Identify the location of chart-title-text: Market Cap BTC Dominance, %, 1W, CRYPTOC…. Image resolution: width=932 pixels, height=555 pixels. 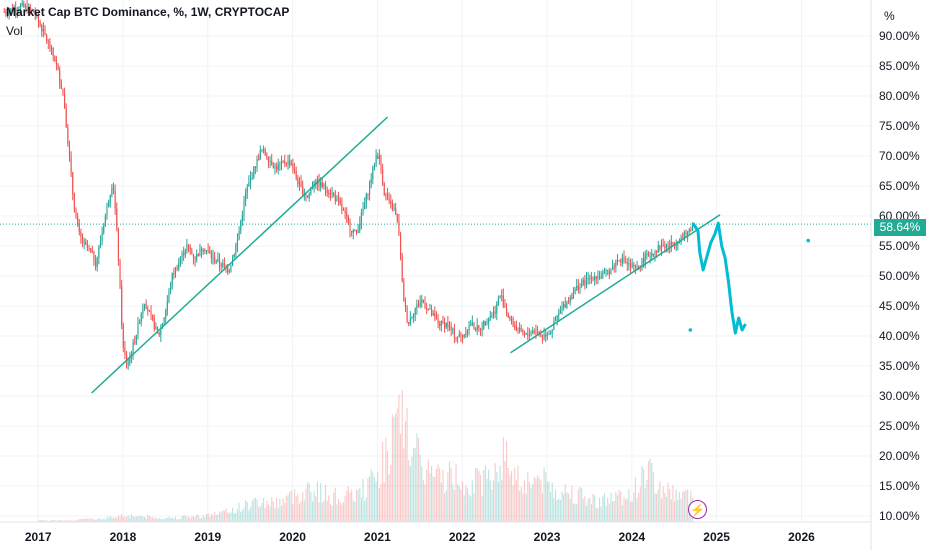
(148, 12).